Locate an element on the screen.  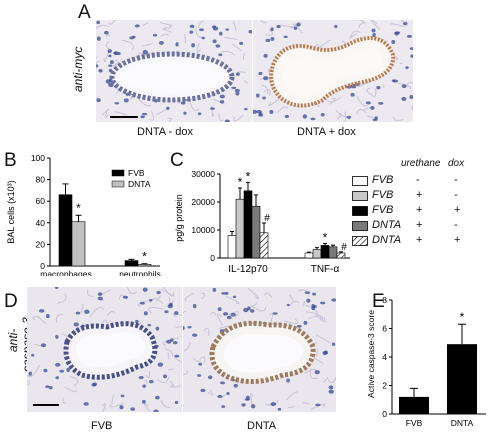
chart-e-ylabel: Active caspase-3 score is located at coordinates (372, 354).